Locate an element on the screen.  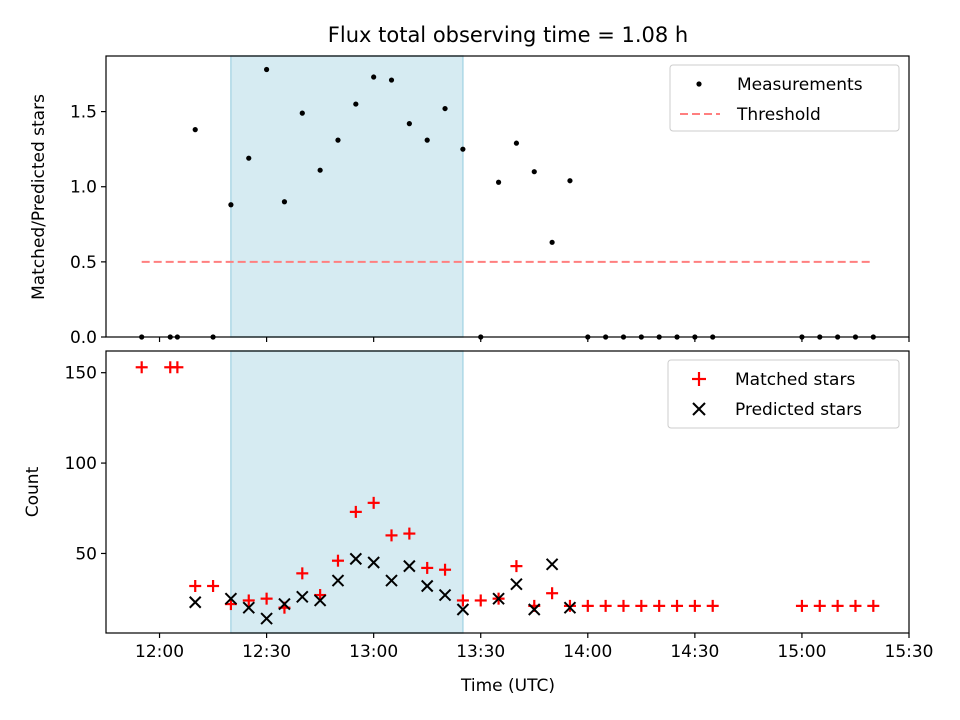
legend-marker-matched-stars is located at coordinates (699, 379).